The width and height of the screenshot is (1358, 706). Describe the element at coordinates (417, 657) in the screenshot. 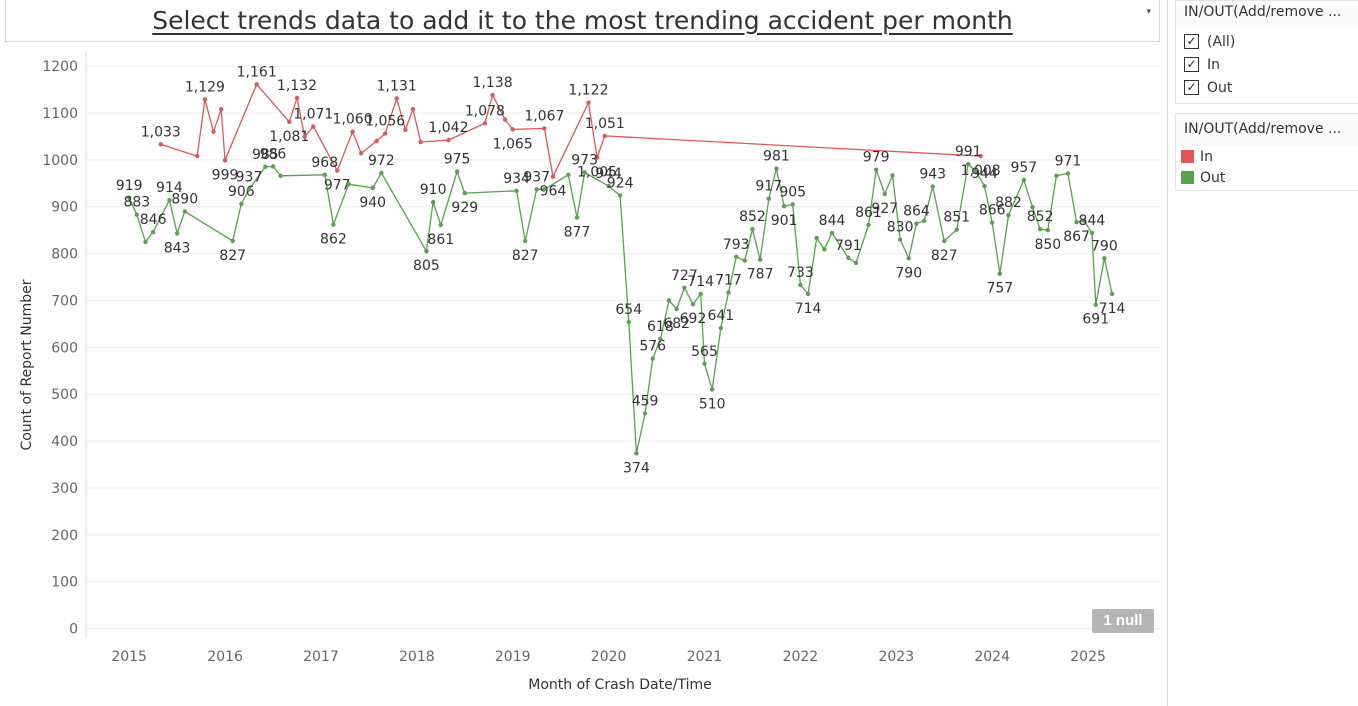

I see `x-tick-label: 2018` at that location.